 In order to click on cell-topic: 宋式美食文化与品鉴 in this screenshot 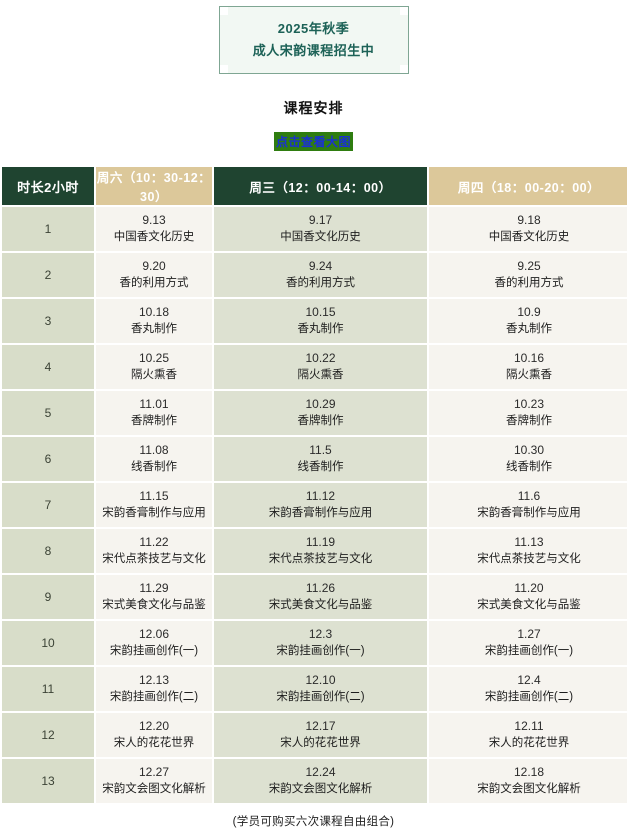, I will do `click(529, 605)`.